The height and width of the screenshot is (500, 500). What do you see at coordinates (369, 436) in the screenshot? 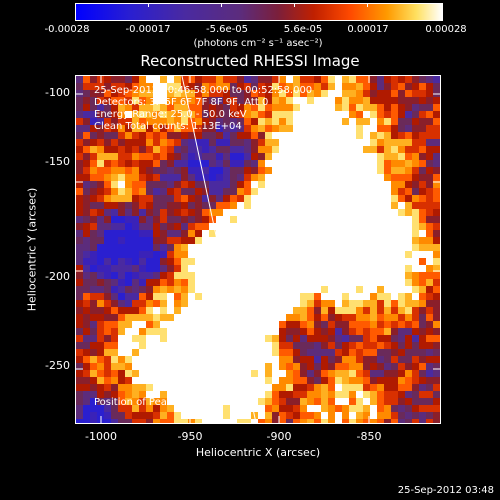
I see `x-tick-label: -850` at bounding box center [369, 436].